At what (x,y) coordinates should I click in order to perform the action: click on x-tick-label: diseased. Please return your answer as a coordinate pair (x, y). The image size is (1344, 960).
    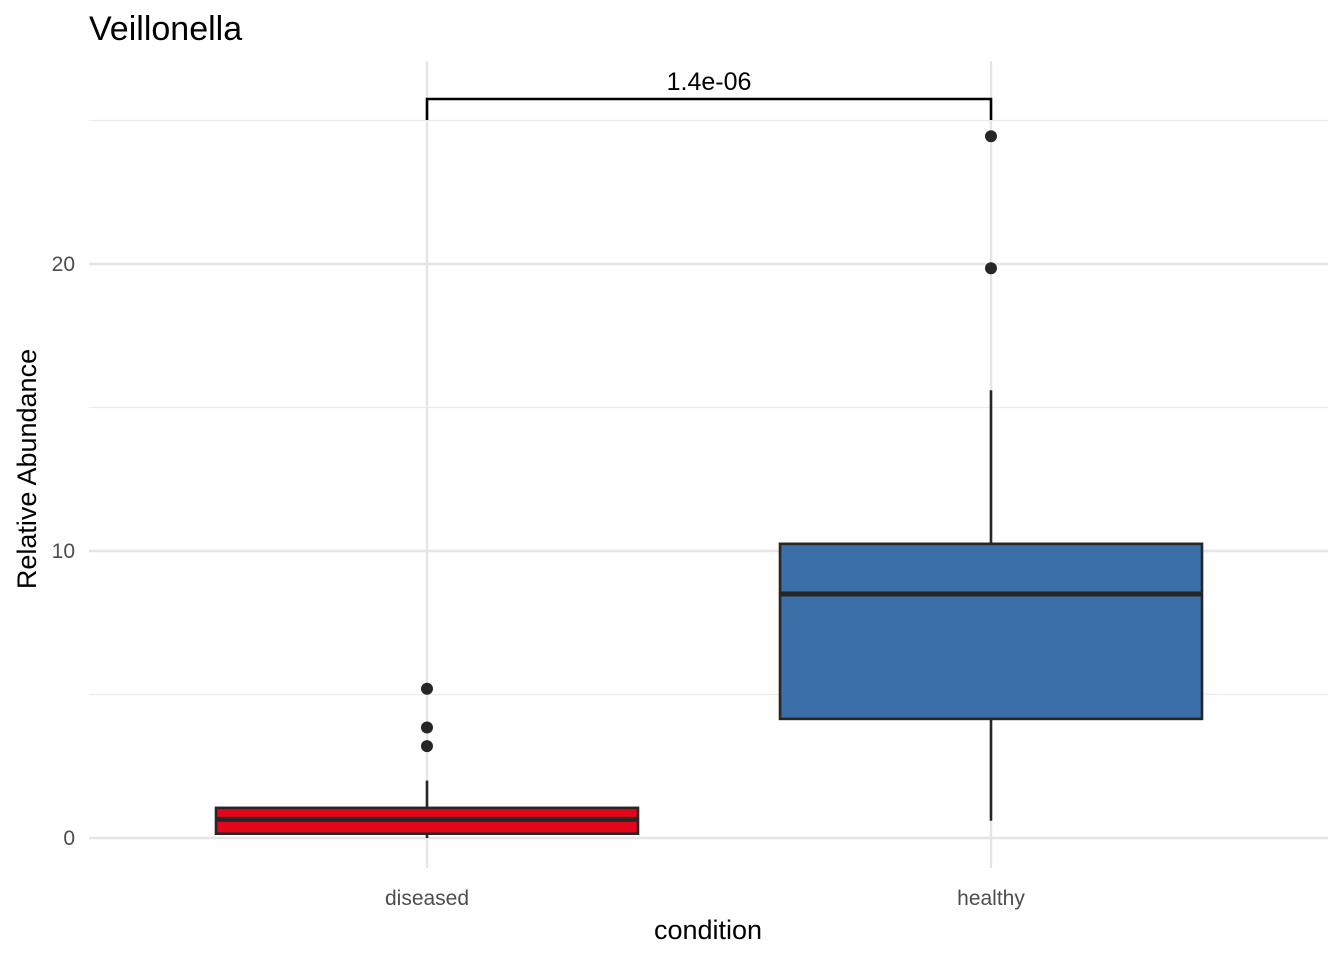
    Looking at the image, I should click on (427, 898).